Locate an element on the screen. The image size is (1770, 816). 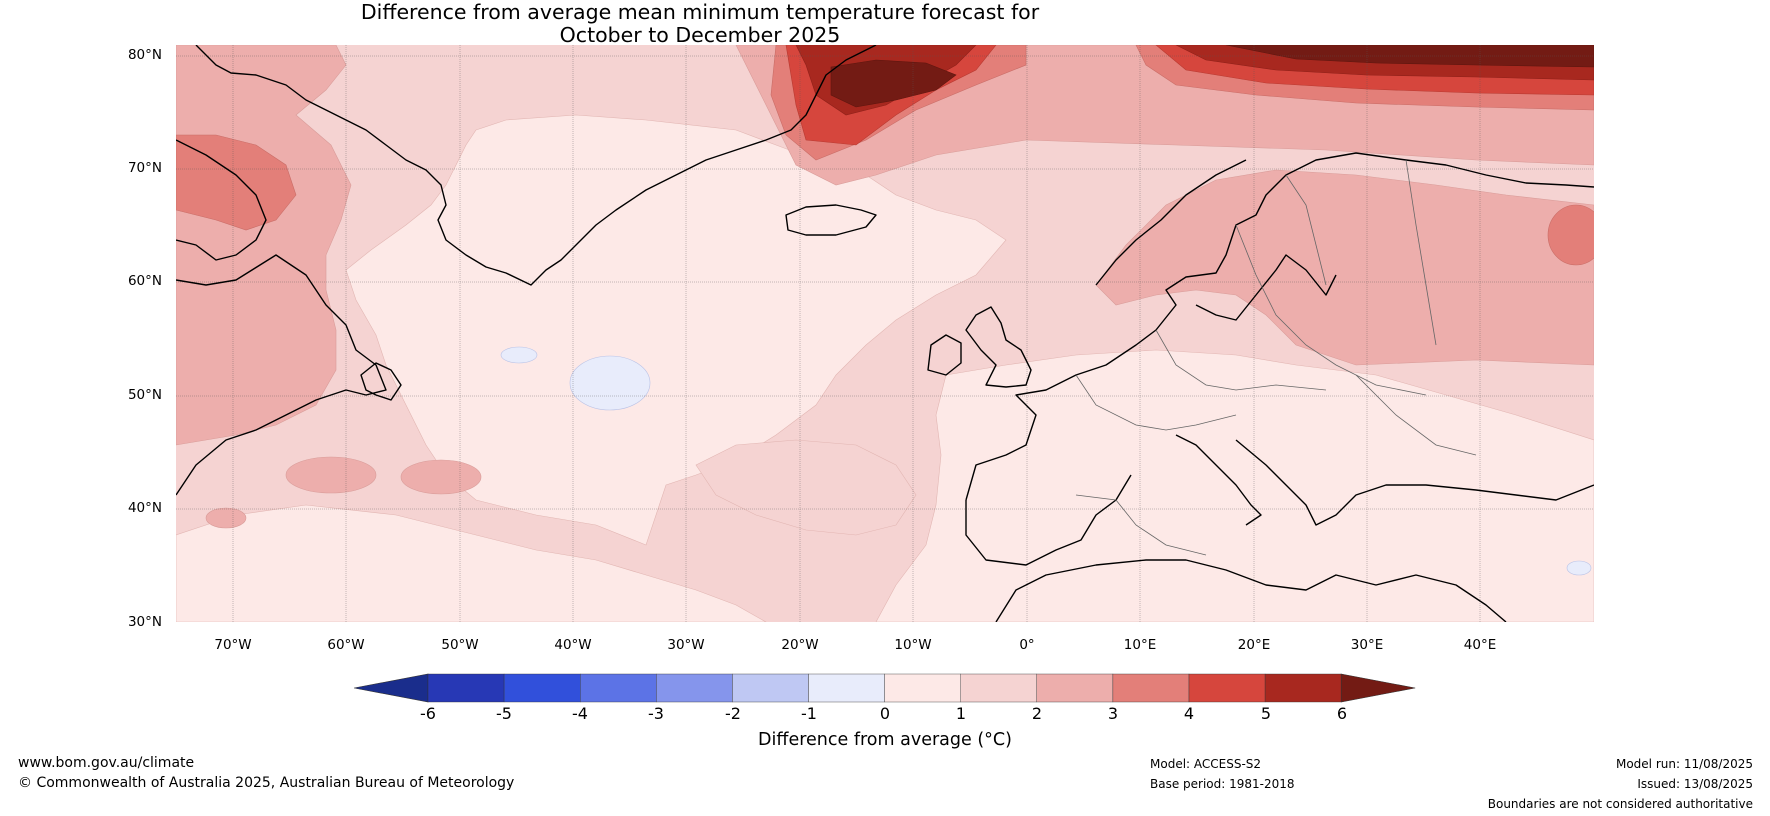
lon-label-20e: 20°E is located at coordinates (1254, 645).